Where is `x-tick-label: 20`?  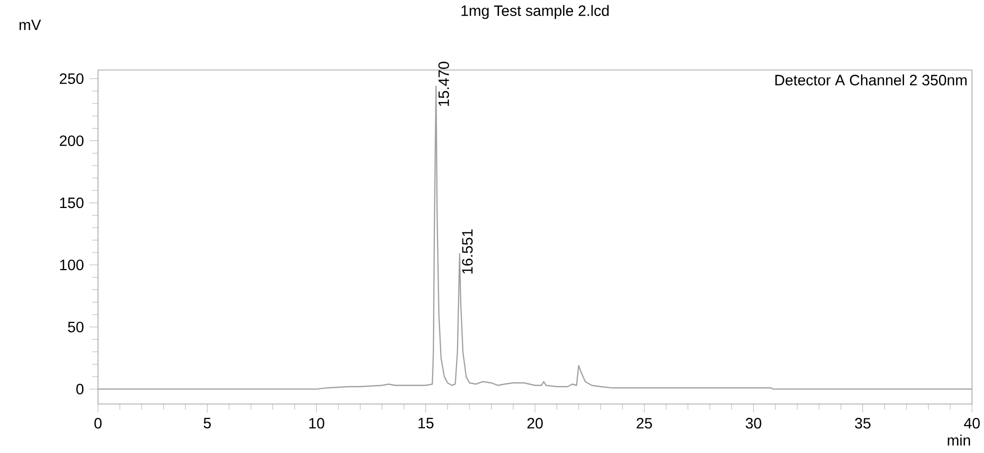
x-tick-label: 20 is located at coordinates (535, 423).